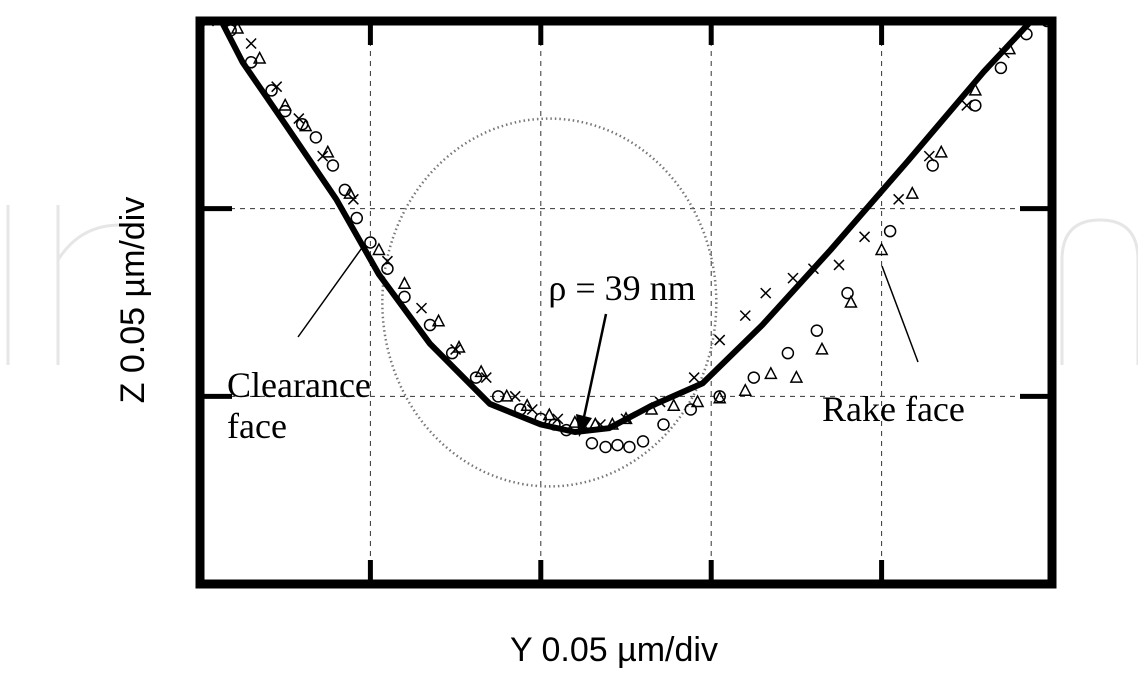 The height and width of the screenshot is (674, 1138). Describe the element at coordinates (299, 385) in the screenshot. I see `clearance-label-line1: Clearance` at that location.